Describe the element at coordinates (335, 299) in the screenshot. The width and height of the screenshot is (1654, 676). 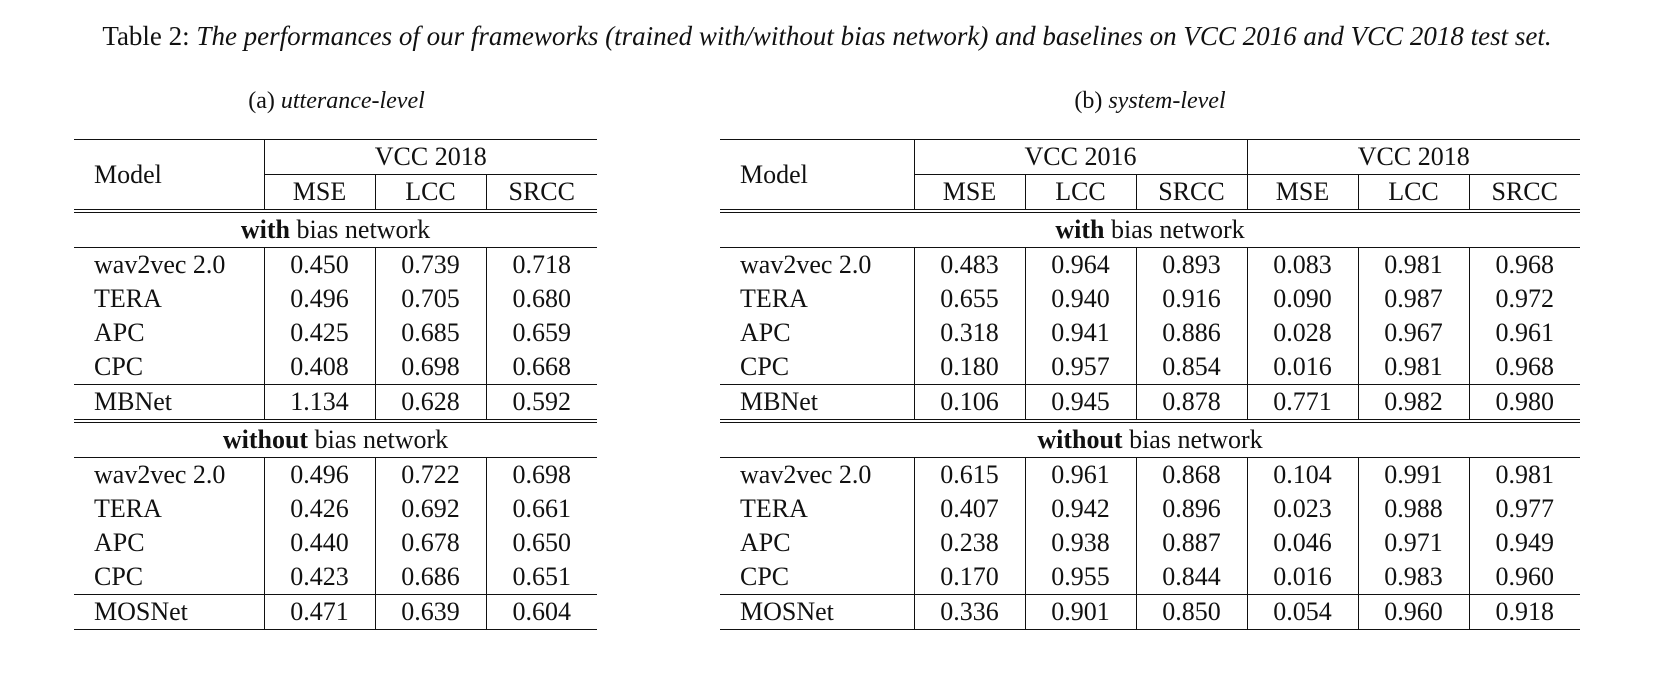
I see `table-row: TERA 0.496 0.705 0.680` at that location.